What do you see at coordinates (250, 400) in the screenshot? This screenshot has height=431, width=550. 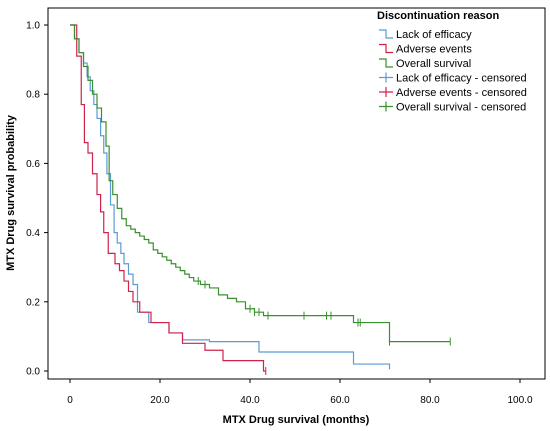 I see `x-tick-label: 40.0` at bounding box center [250, 400].